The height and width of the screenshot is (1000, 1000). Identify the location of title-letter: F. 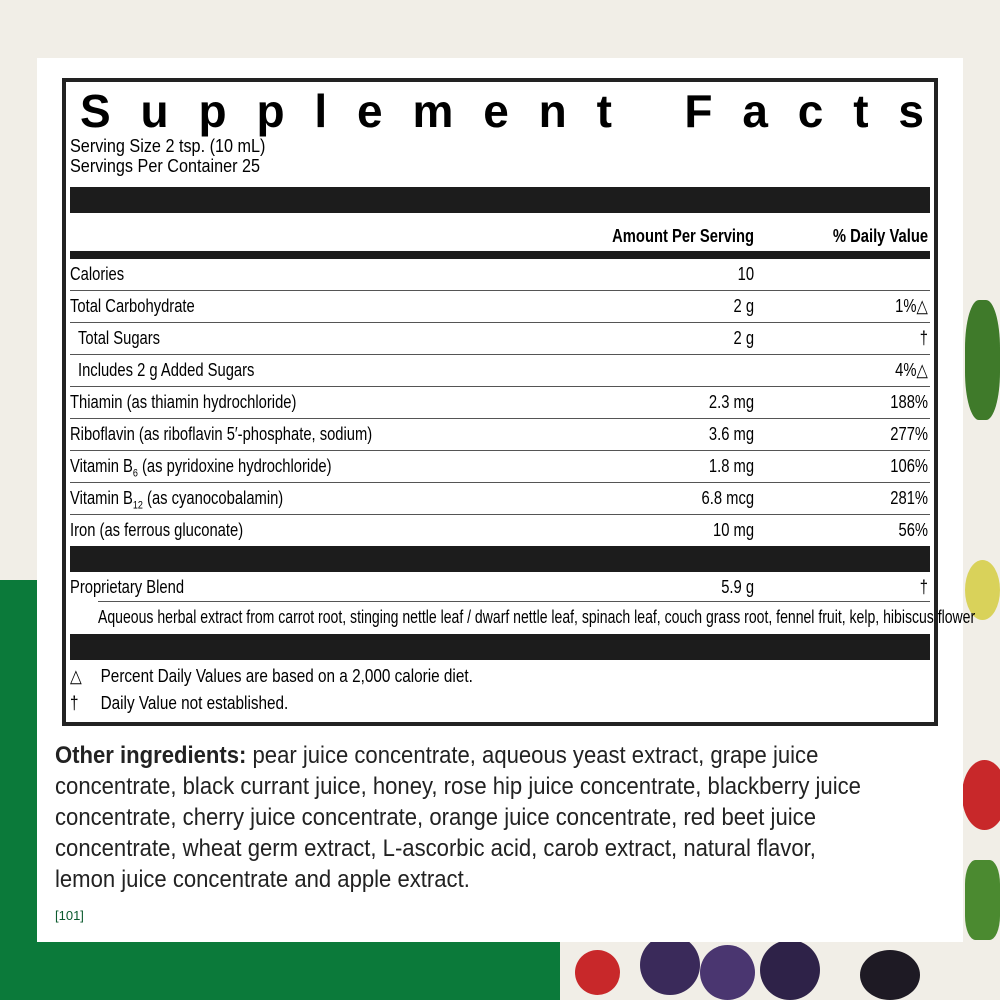
(698, 111).